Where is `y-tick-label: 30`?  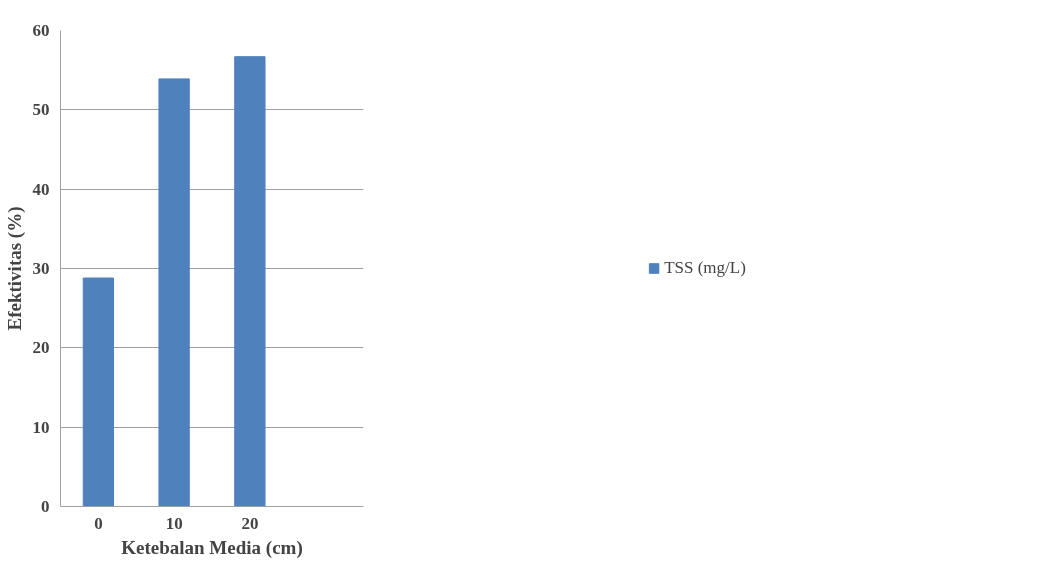
y-tick-label: 30 is located at coordinates (41, 268).